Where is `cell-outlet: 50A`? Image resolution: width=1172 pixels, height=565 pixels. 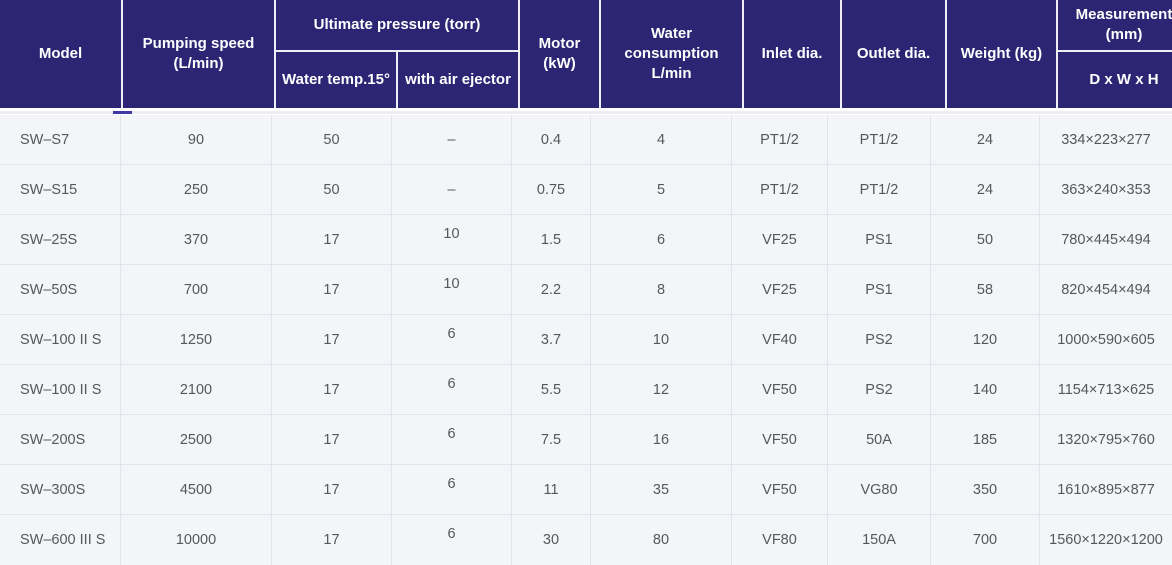
cell-outlet: 50A is located at coordinates (879, 440).